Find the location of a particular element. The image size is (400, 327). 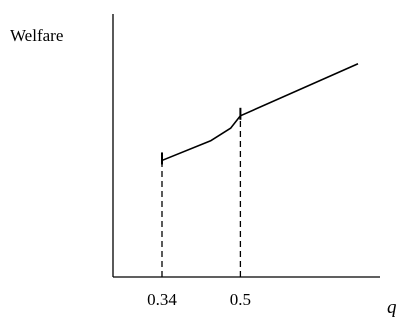

x-tick-label: 0.34 is located at coordinates (162, 299).